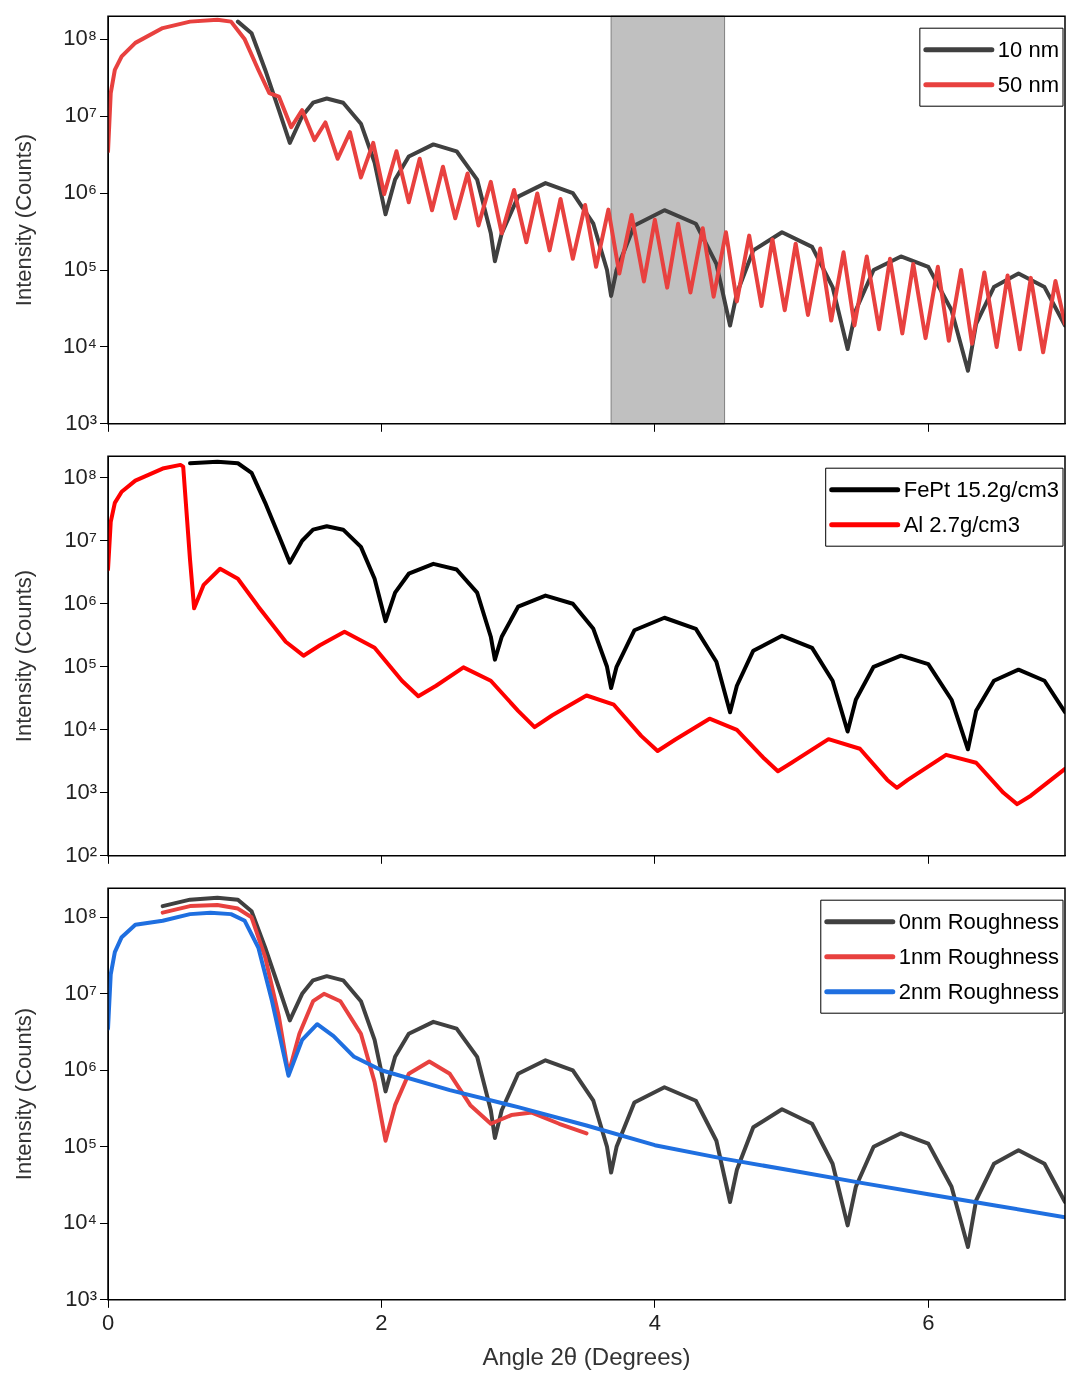  Describe the element at coordinates (108, 1323) in the screenshot. I see `x-tick-label: 0` at that location.